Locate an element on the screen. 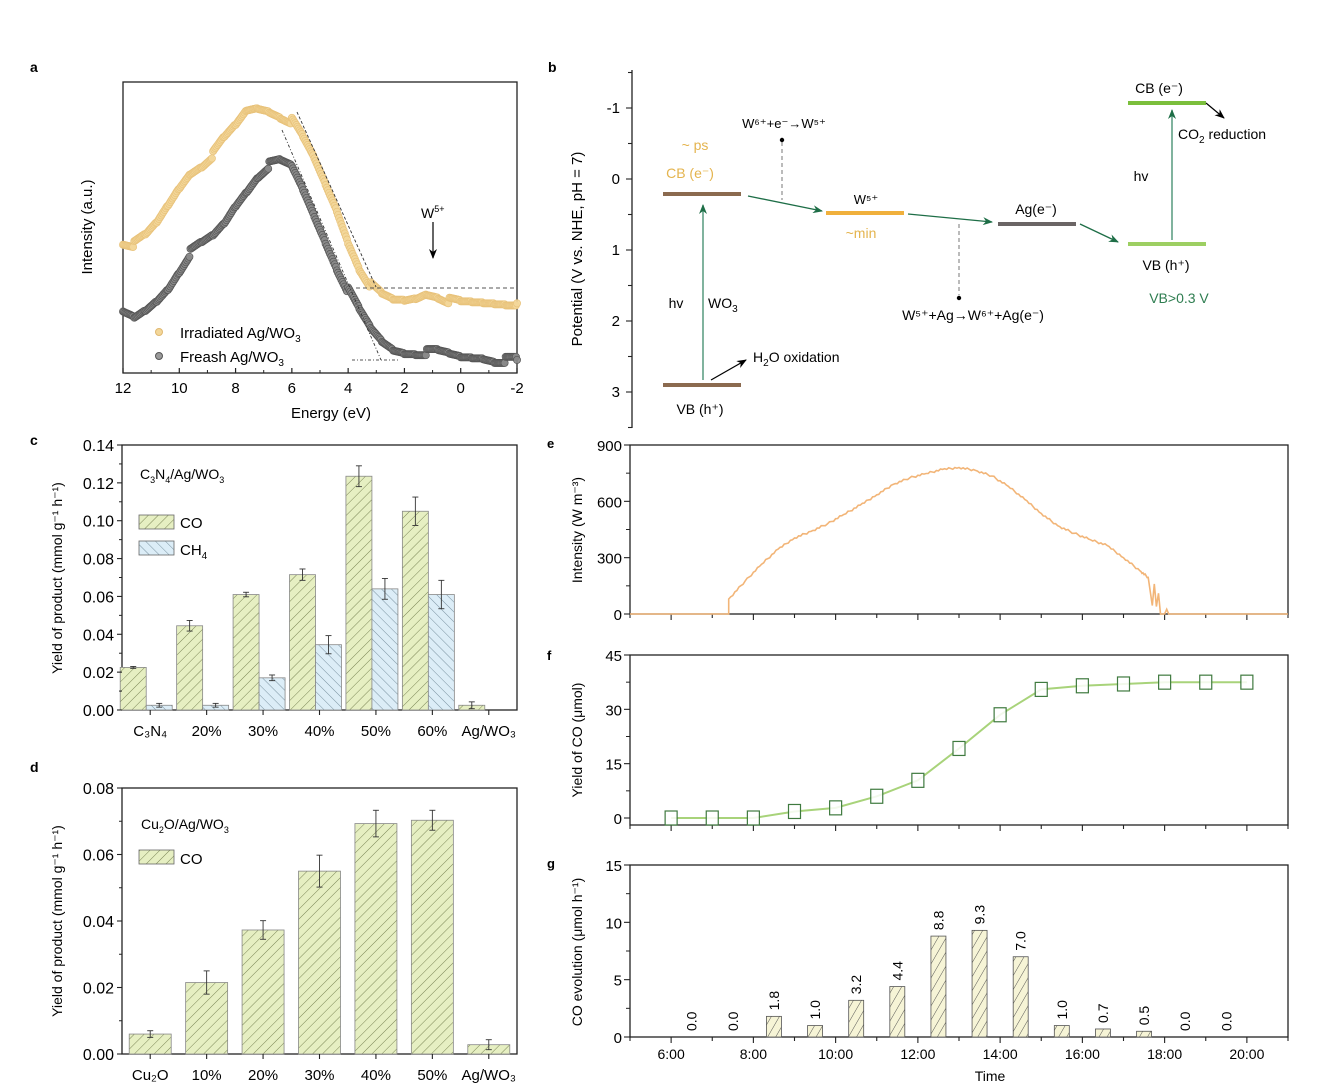 This screenshot has width=1324, height=1088. panel-label-e: e is located at coordinates (550, 443).